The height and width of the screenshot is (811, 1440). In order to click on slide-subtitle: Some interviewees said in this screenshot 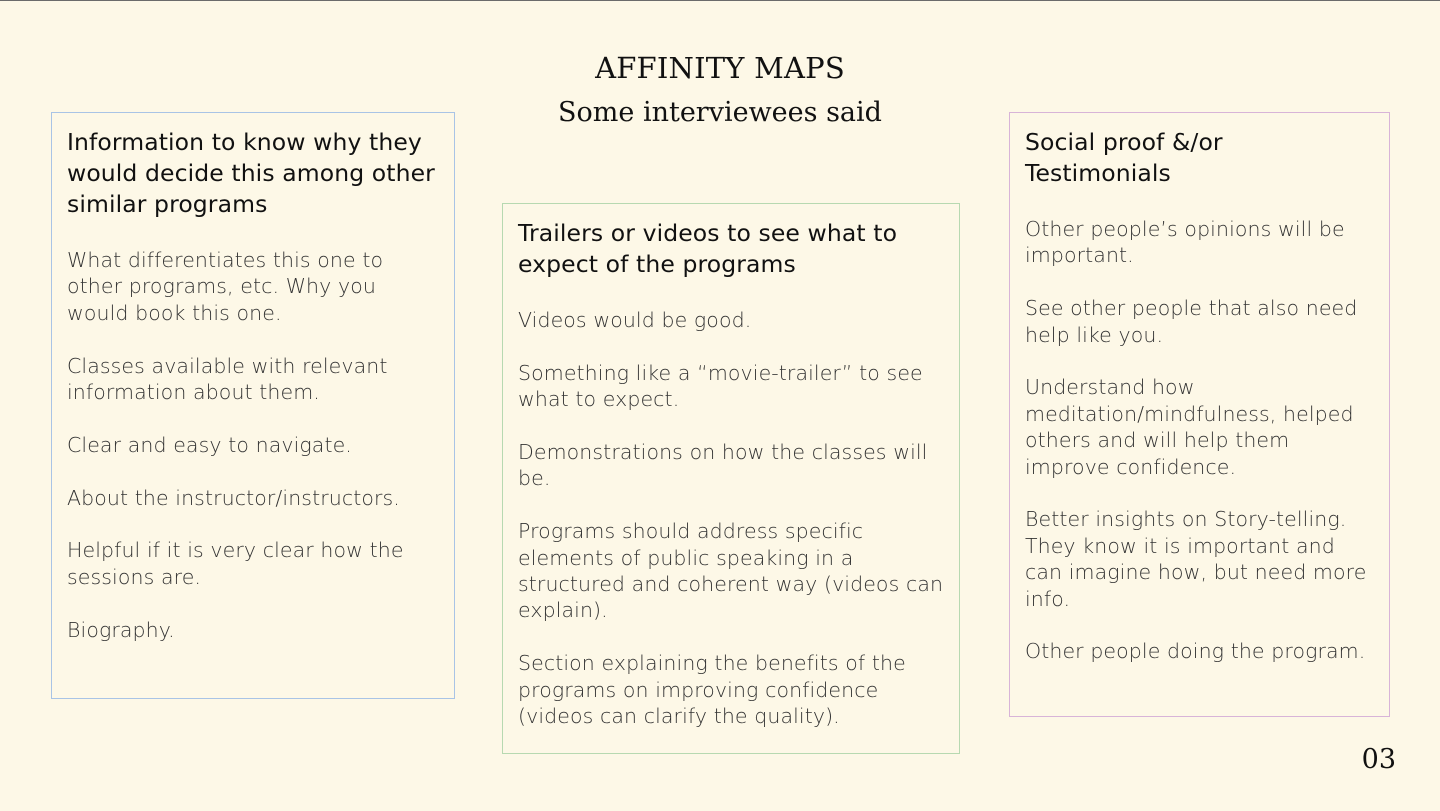, I will do `click(720, 112)`.